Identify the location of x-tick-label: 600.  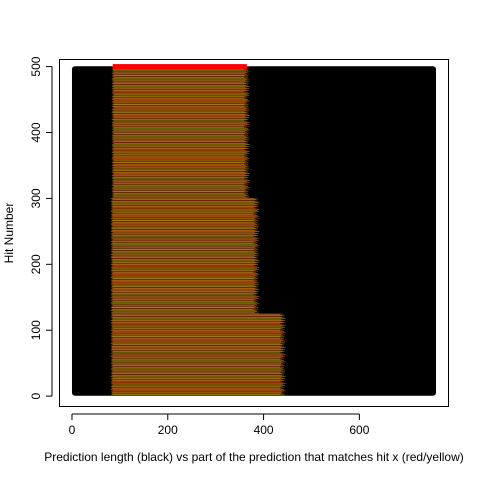
(359, 430).